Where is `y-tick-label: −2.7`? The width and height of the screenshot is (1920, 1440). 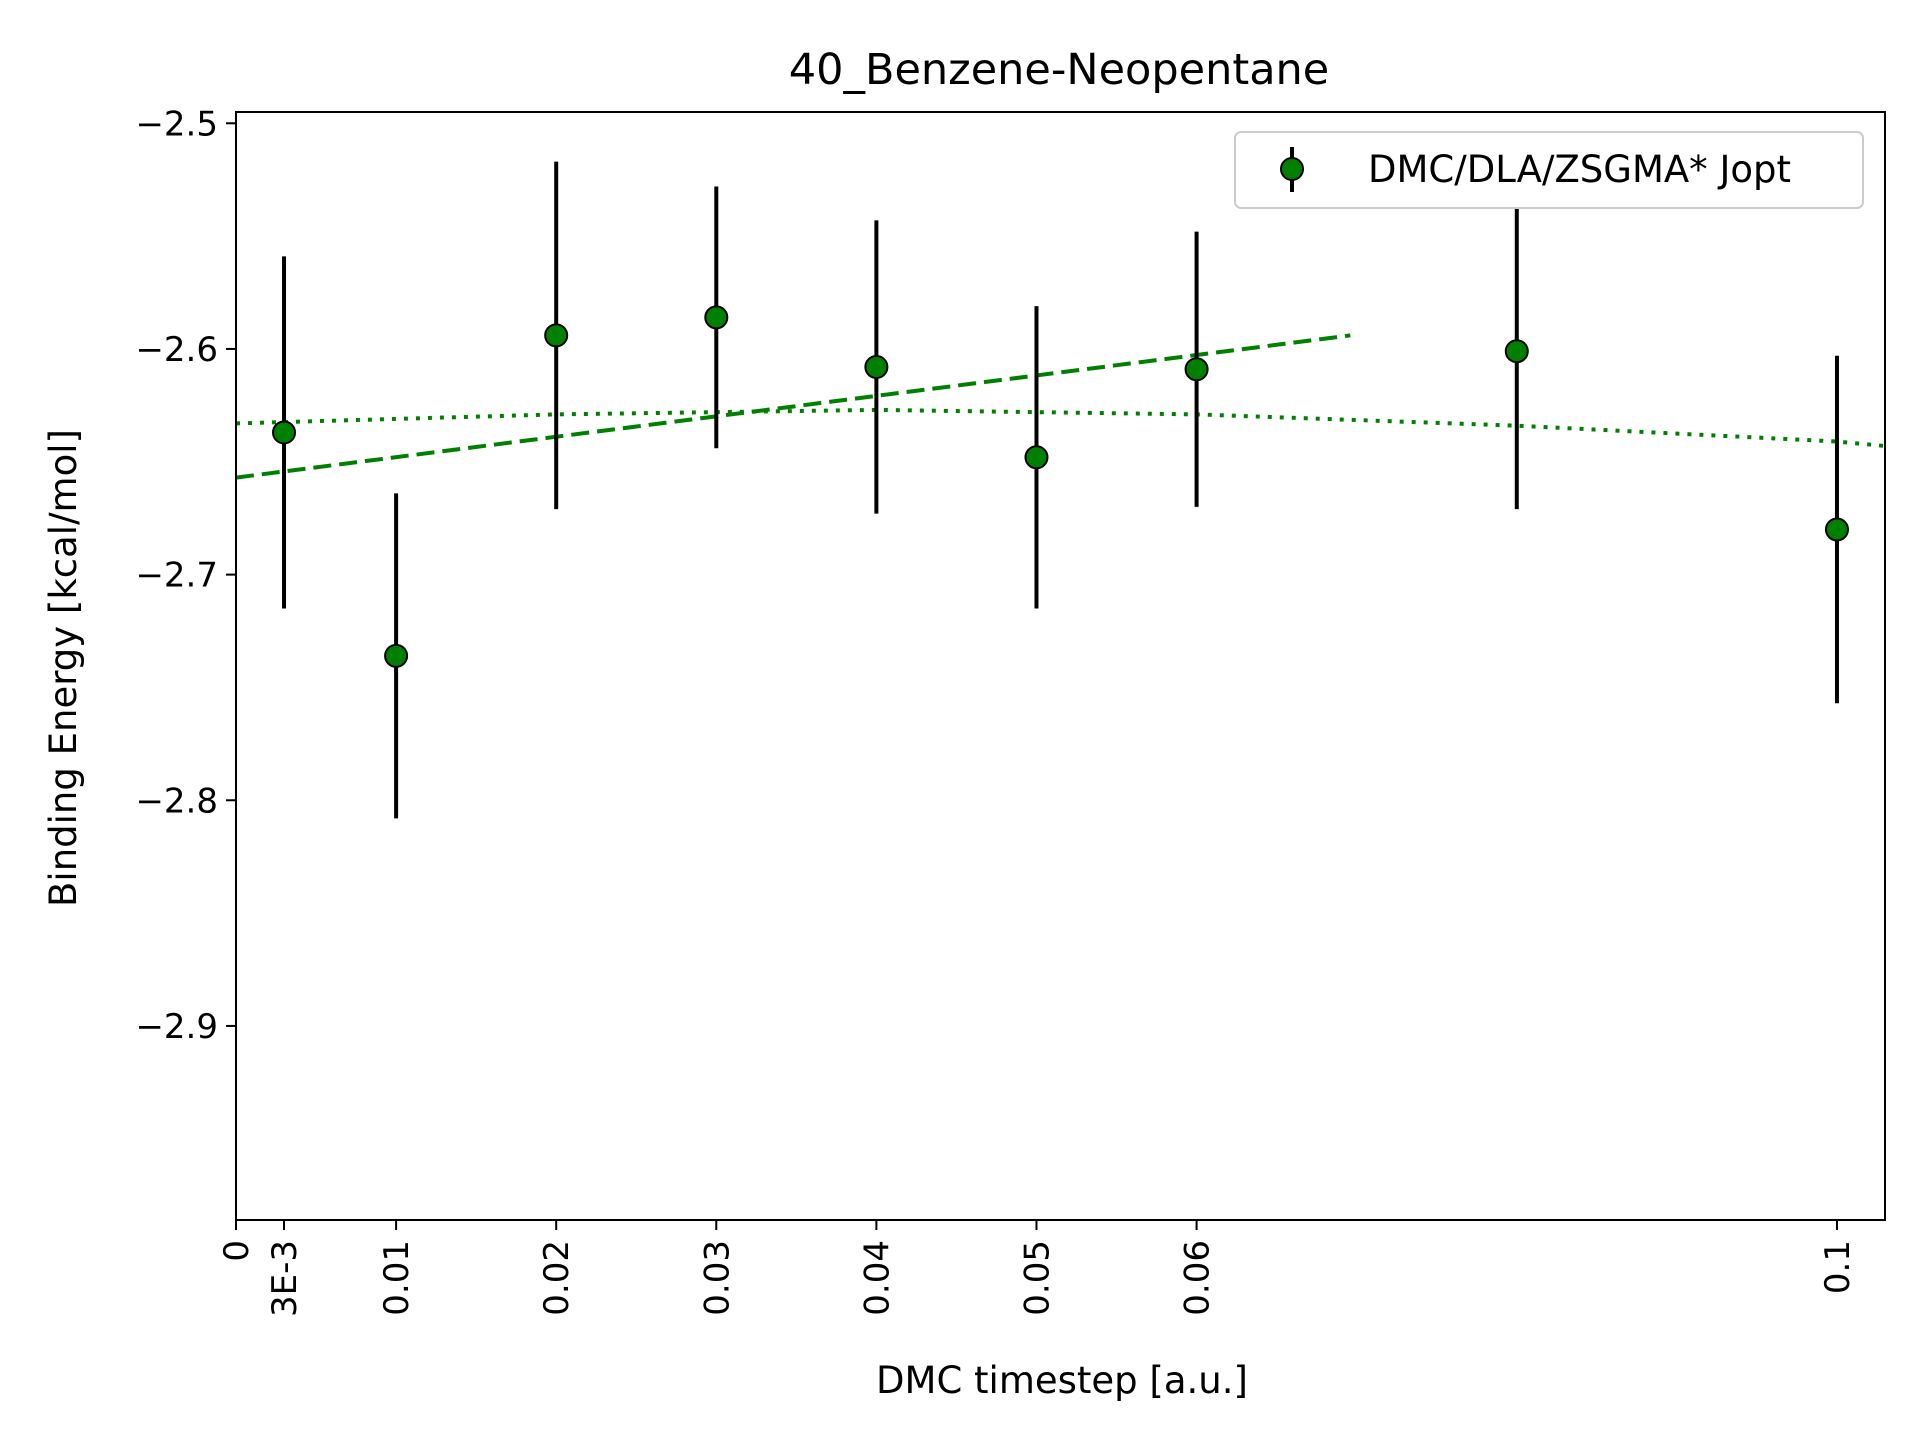
y-tick-label: −2.7 is located at coordinates (176, 576).